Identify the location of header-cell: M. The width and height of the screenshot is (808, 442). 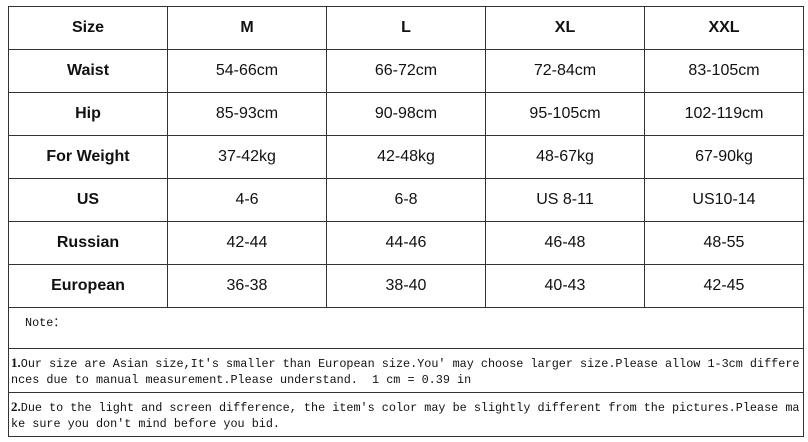
(247, 28).